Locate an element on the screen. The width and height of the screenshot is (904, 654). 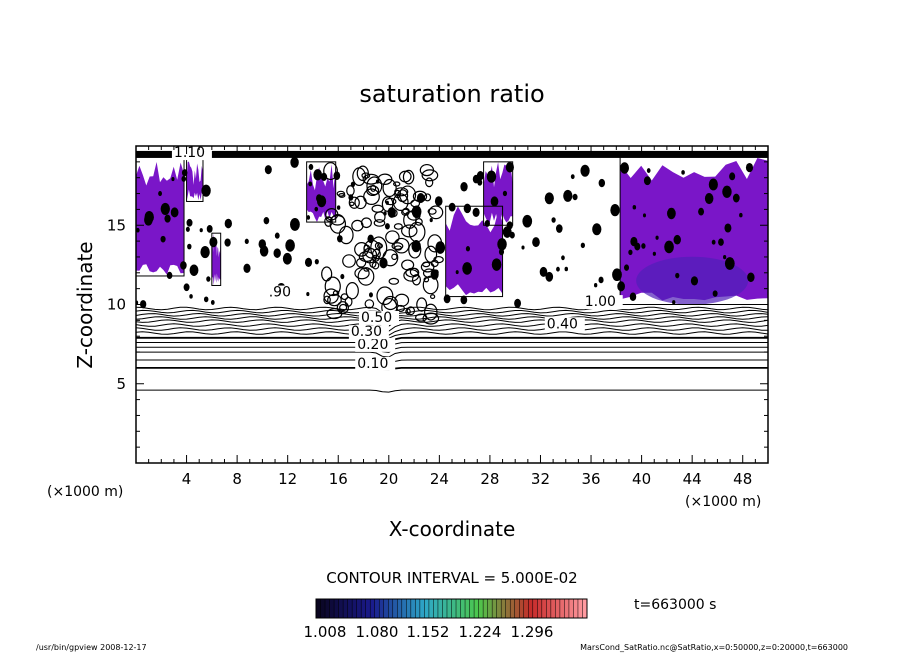
colorbar-tick-label: 1.080 is located at coordinates (377, 632).